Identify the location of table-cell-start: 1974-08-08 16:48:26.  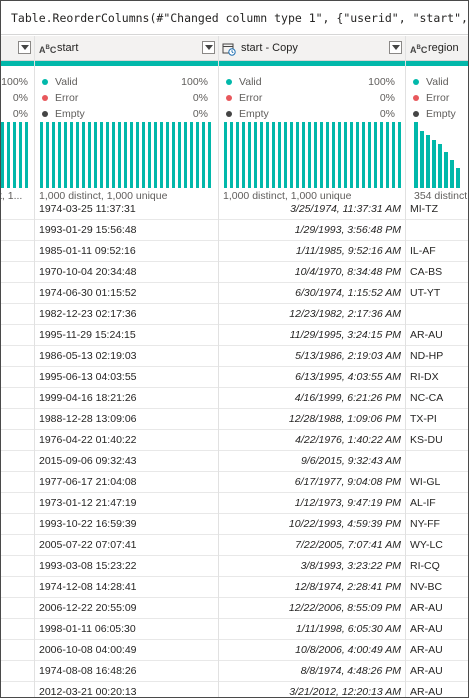
(126, 671).